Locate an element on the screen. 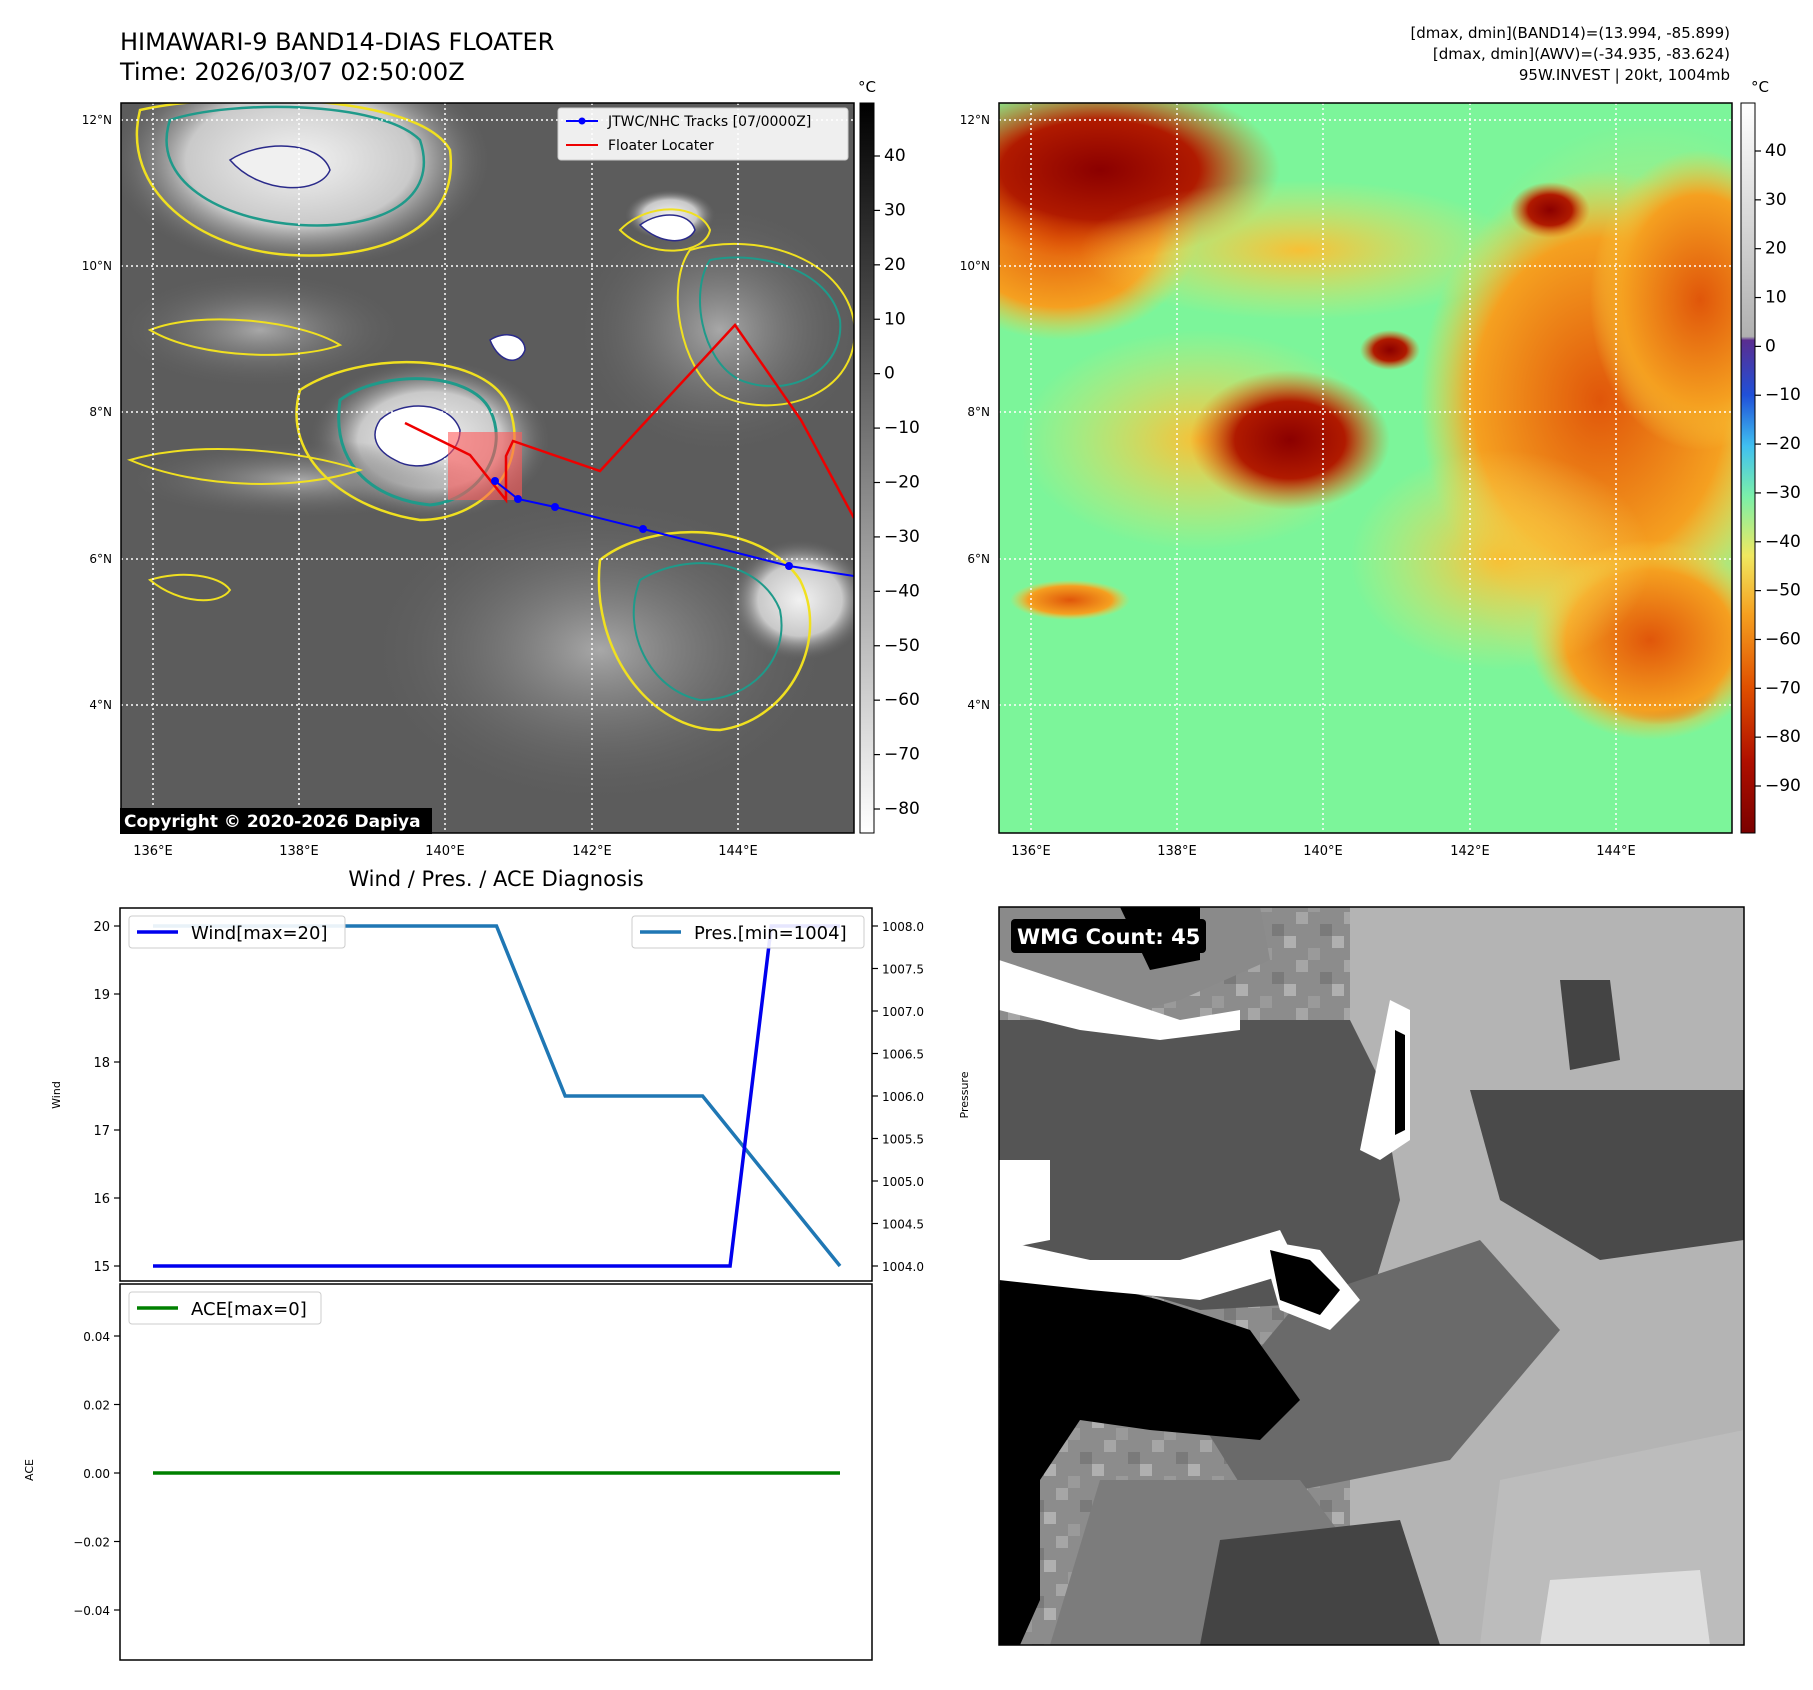 The width and height of the screenshot is (1813, 1690). wind-pres-axes is located at coordinates (496, 1094).